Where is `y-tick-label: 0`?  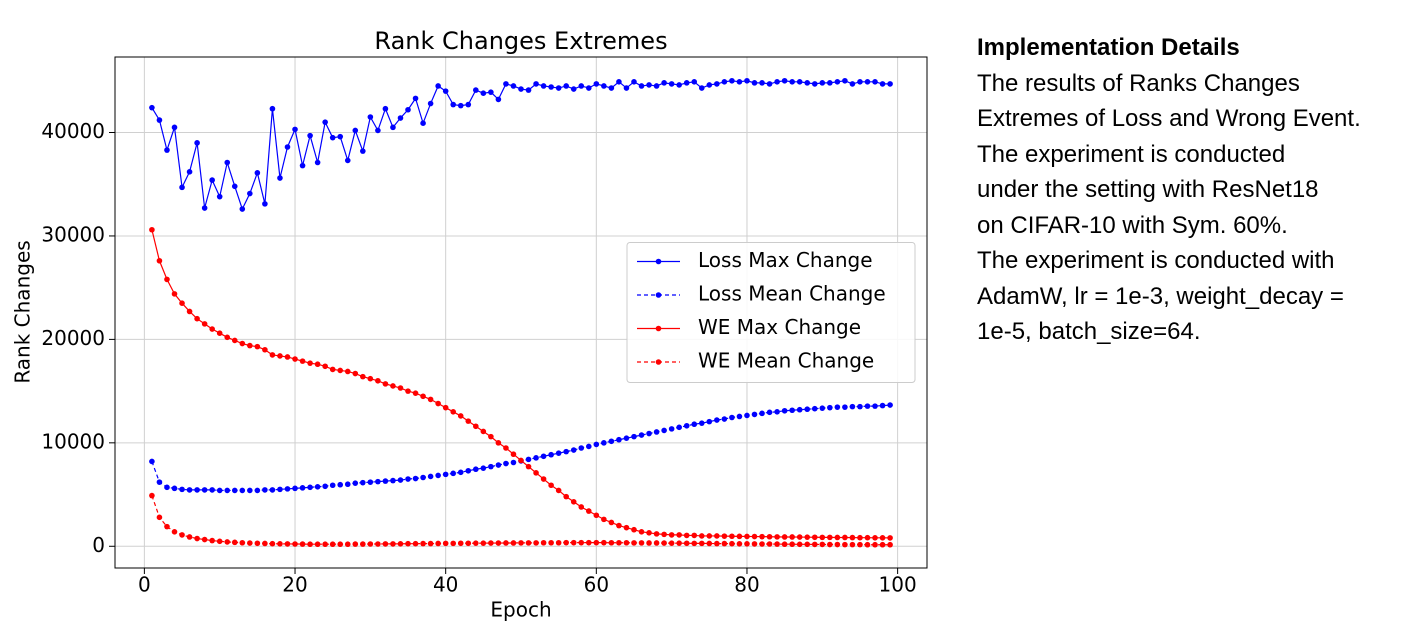 y-tick-label: 0 is located at coordinates (98, 545).